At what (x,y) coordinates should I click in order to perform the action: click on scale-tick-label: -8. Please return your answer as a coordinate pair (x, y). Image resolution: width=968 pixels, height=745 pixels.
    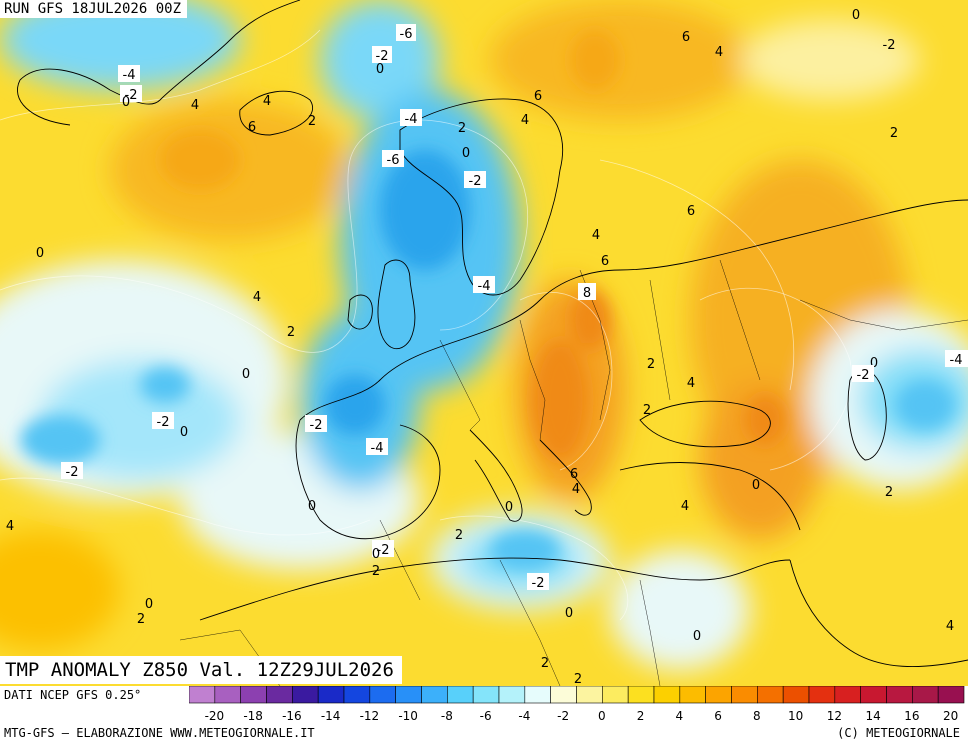
    Looking at the image, I should click on (447, 716).